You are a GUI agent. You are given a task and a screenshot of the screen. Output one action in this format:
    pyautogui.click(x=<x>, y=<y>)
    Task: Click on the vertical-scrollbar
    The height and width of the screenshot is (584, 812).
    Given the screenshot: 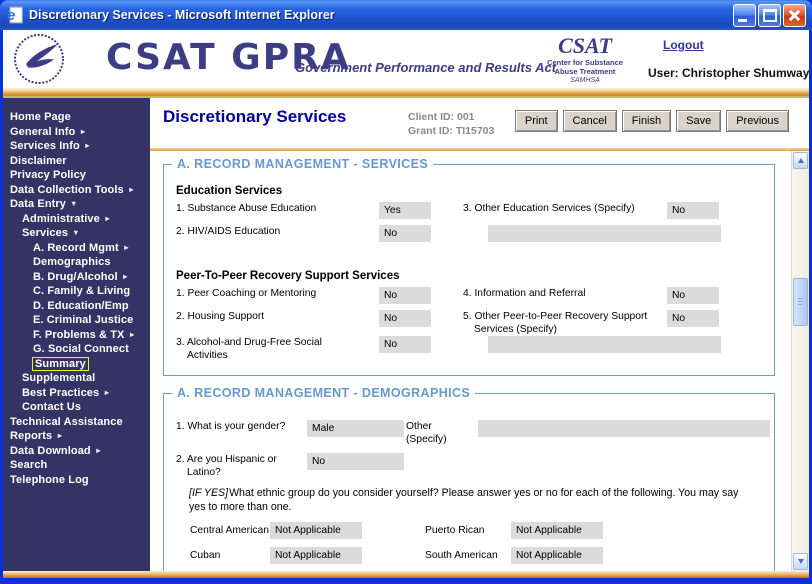 What is the action you would take?
    pyautogui.click(x=800, y=361)
    